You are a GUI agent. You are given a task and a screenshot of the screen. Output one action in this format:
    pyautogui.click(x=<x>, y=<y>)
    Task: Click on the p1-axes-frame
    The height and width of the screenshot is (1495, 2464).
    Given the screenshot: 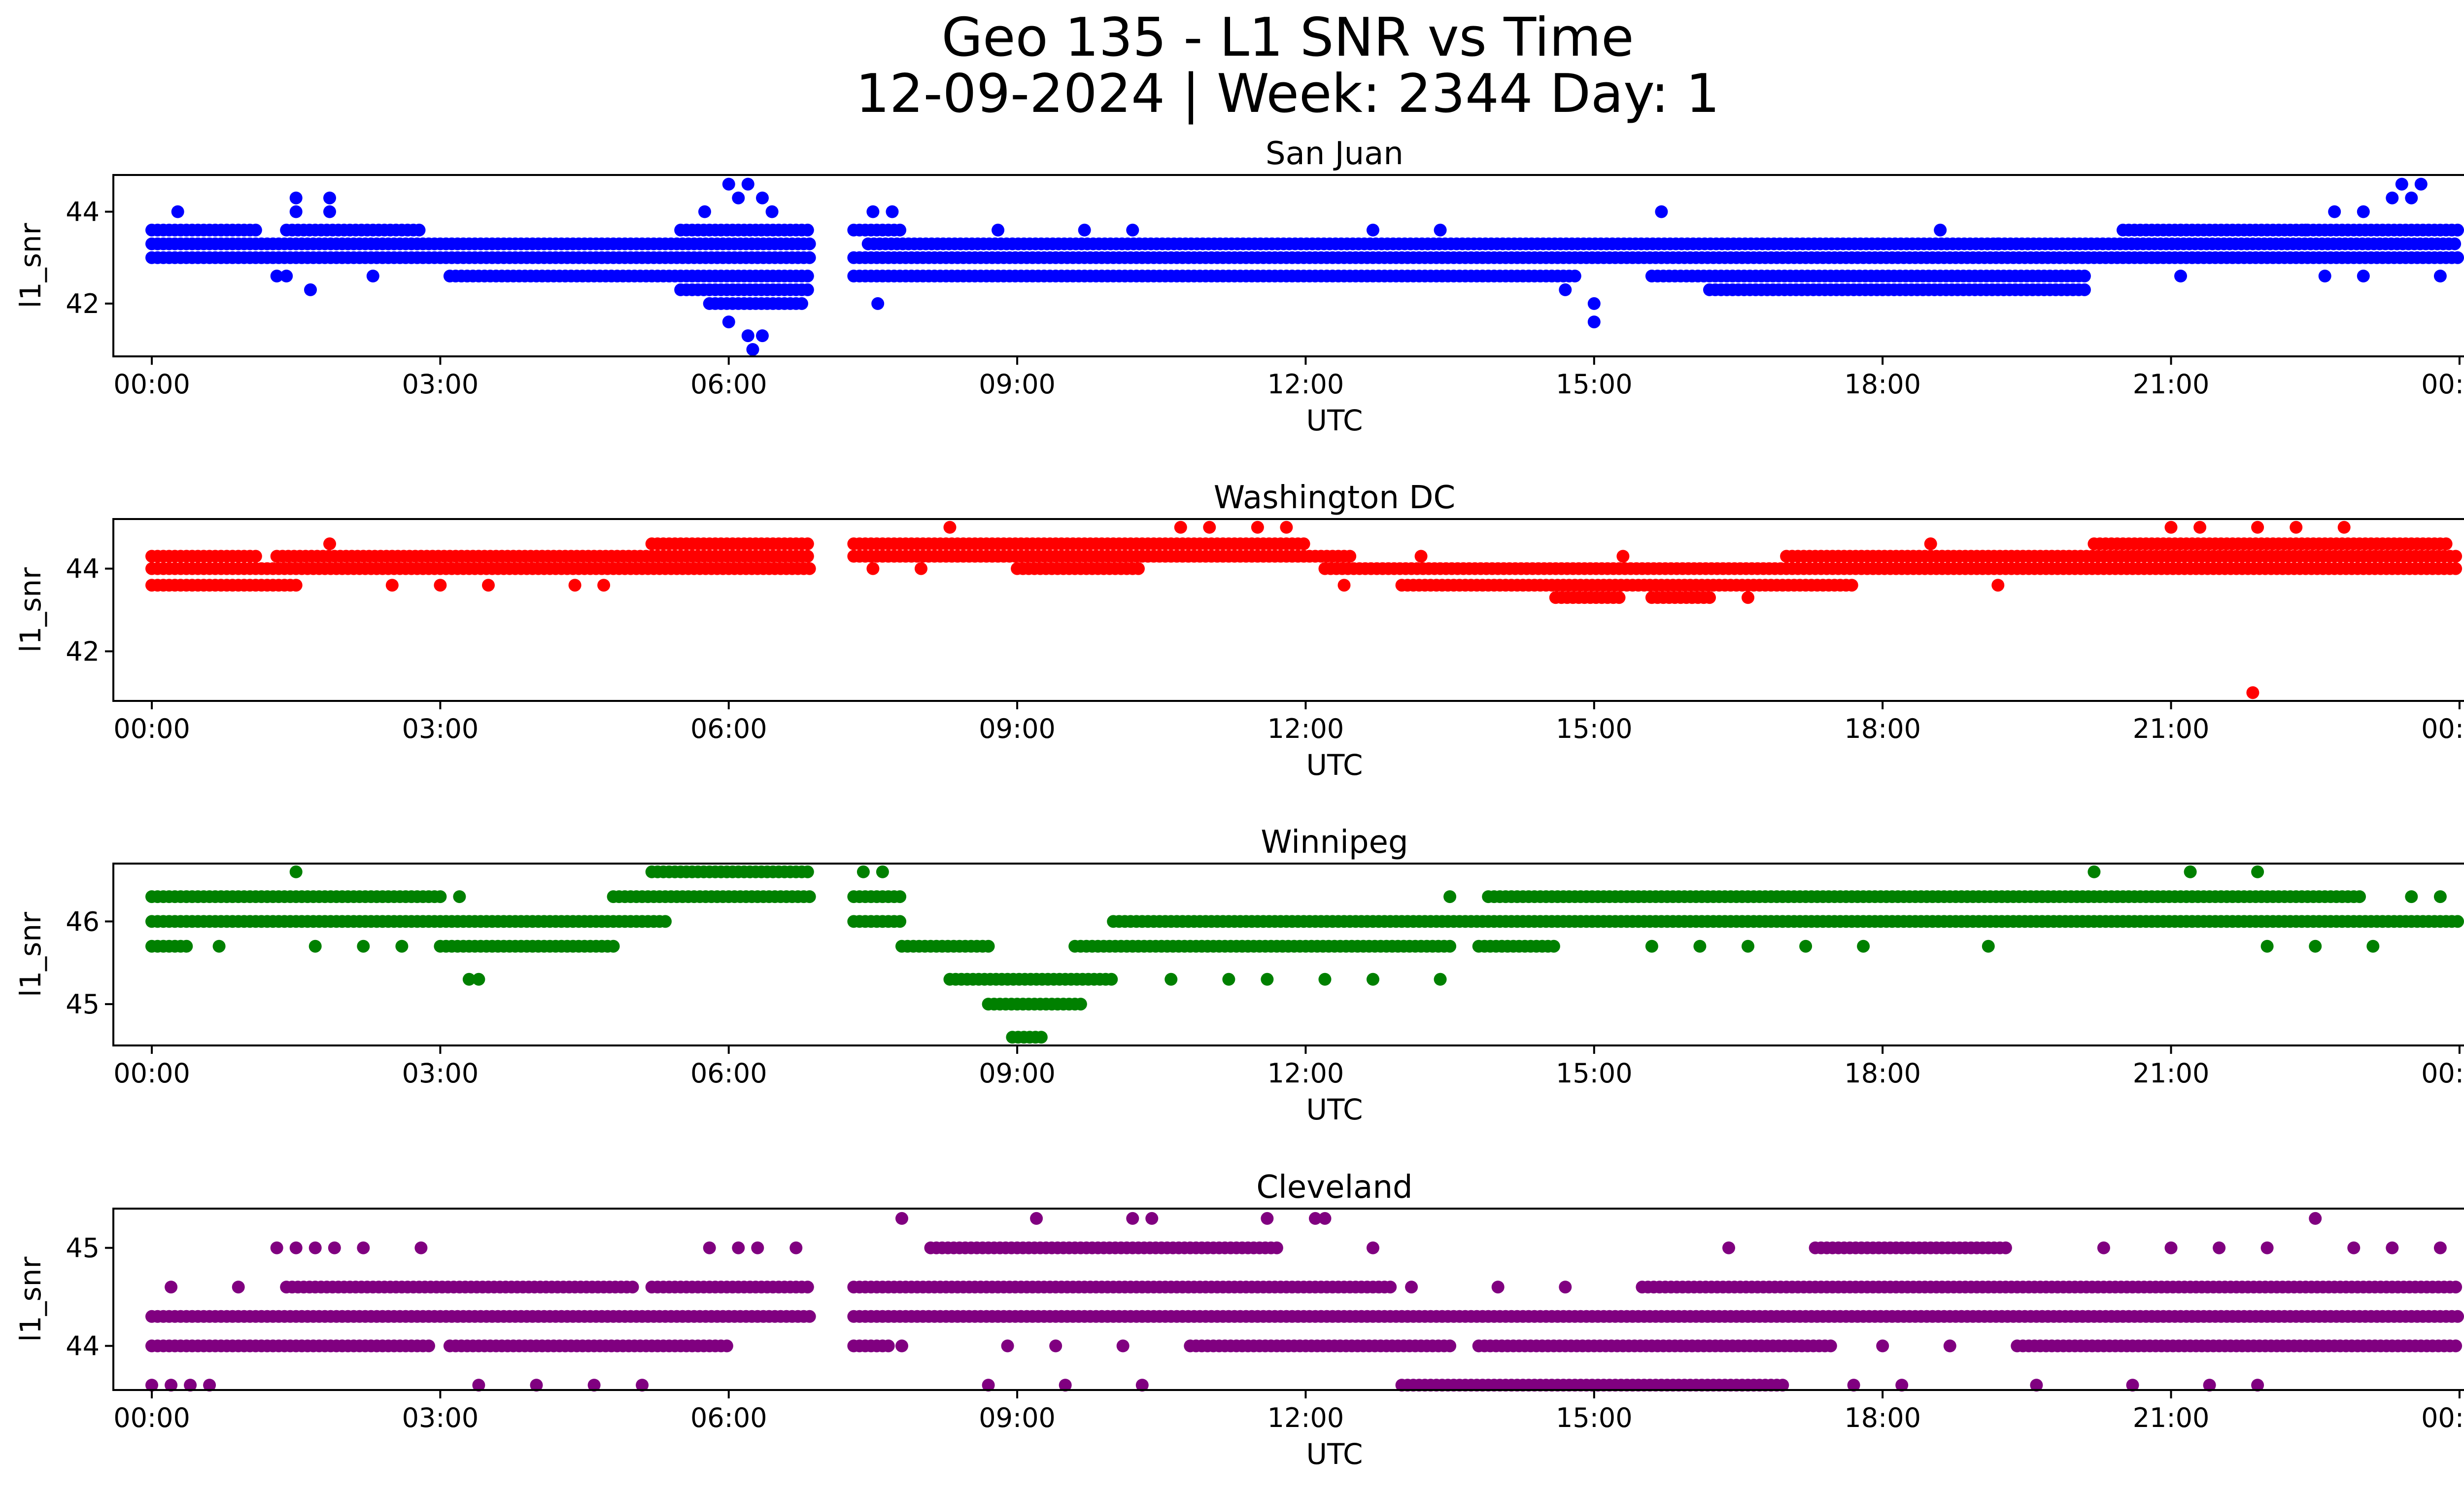 What is the action you would take?
    pyautogui.click(x=1288, y=610)
    